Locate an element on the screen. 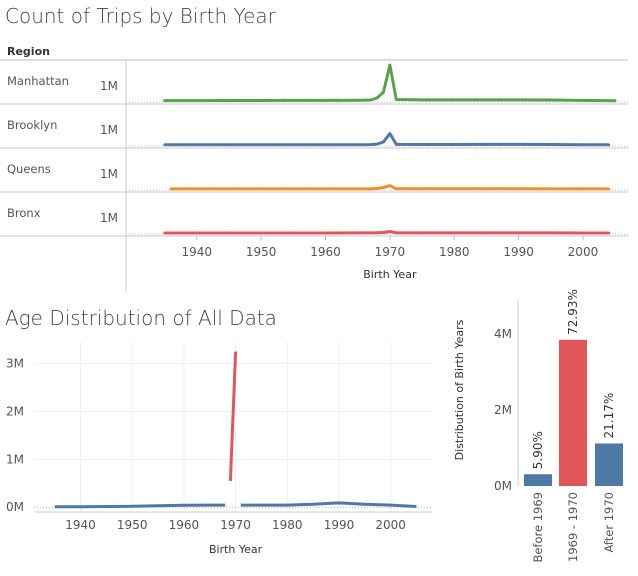  chart2-title: Age Distribution of All Data is located at coordinates (141, 318).